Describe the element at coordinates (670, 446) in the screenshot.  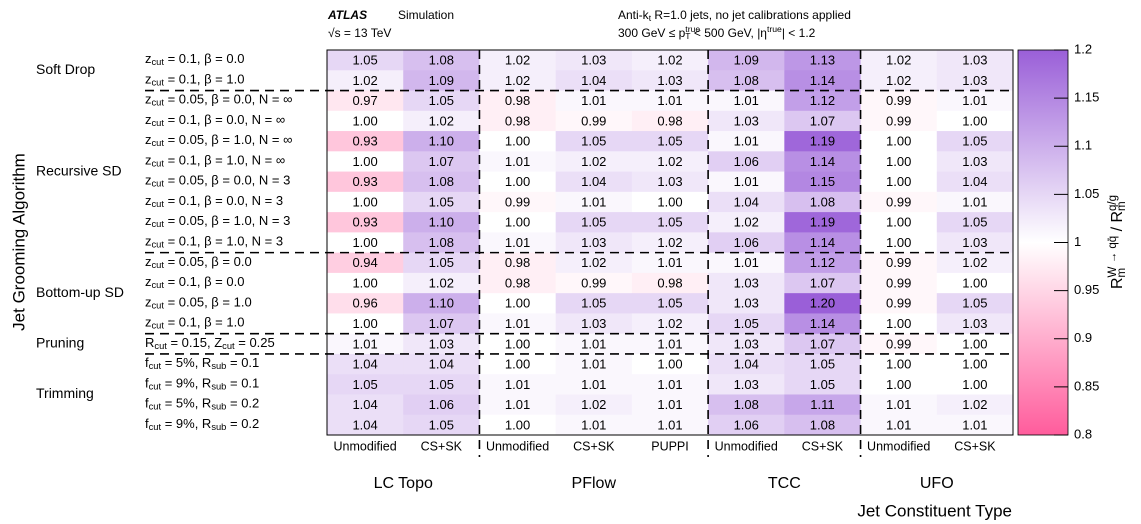
I see `x-tick-label: PUPPI` at that location.